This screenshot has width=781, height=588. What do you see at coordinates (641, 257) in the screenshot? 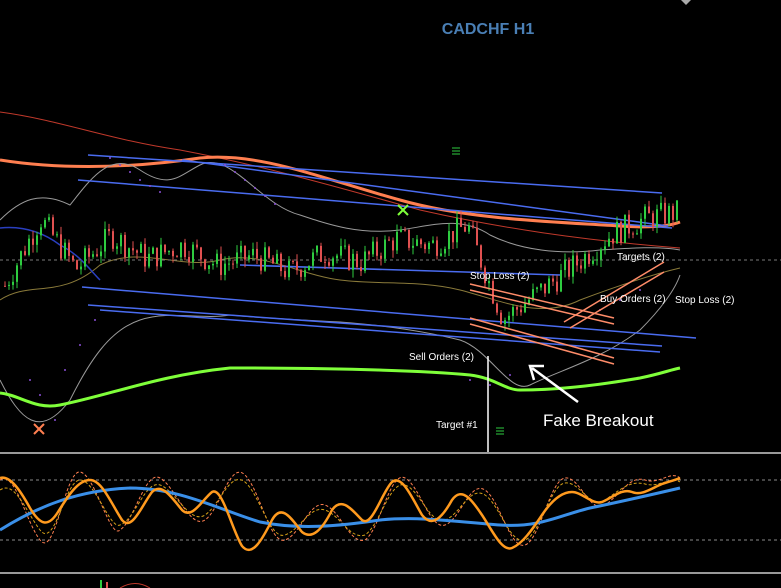
I see `targets-label: Targets (2)` at bounding box center [641, 257].